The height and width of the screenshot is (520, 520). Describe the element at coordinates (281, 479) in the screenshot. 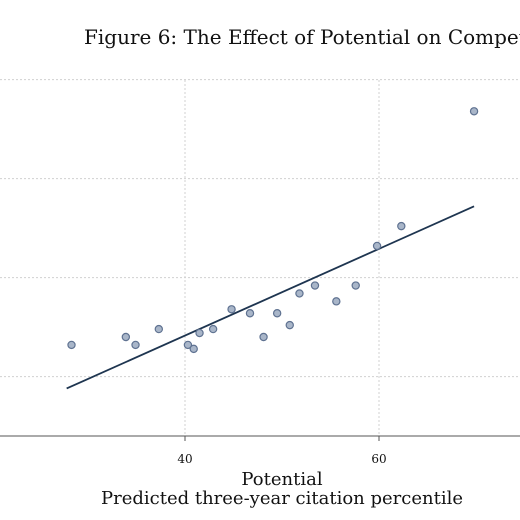

I see `x-axis-label: Potential` at that location.